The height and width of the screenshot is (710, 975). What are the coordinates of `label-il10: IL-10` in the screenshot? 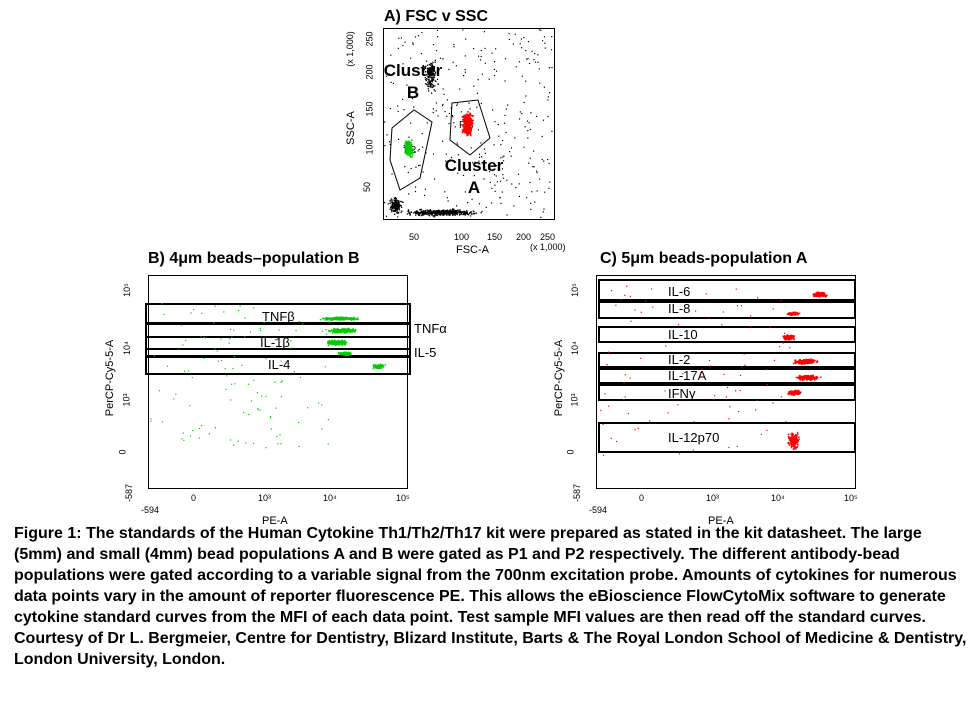 It's located at (683, 334).